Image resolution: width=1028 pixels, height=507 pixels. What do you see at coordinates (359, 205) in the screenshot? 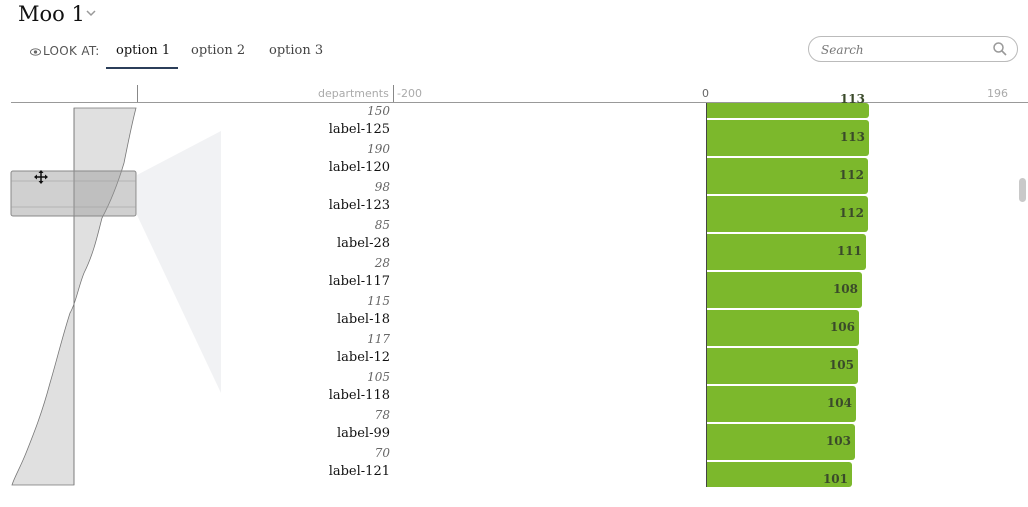
I see `row-label: label-123` at bounding box center [359, 205].